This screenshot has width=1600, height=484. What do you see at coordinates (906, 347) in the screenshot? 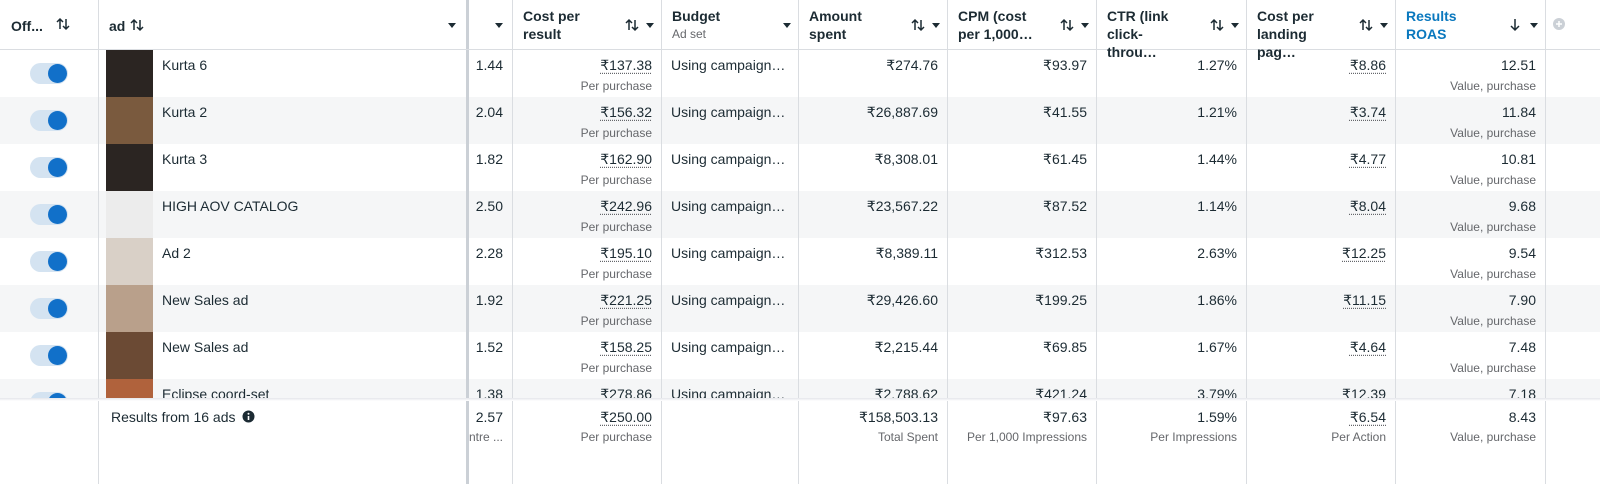
I see `cell-spent: ₹2,215.44` at bounding box center [906, 347].